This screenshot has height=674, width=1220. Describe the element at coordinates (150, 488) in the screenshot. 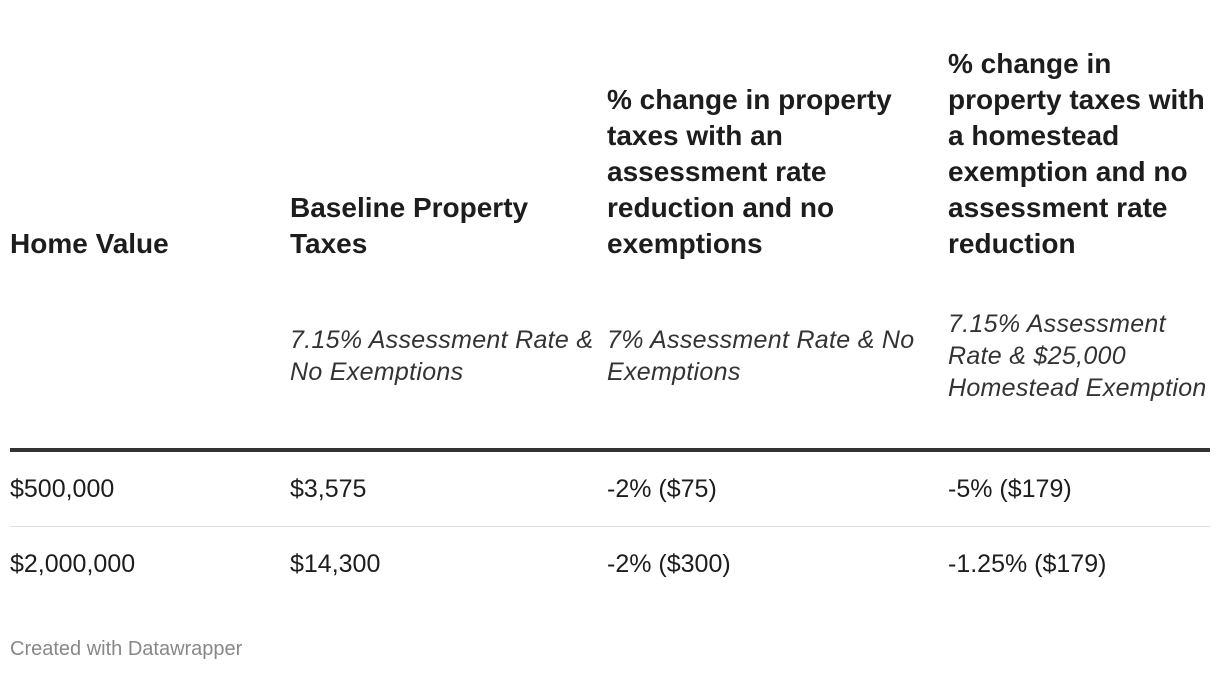

I see `cell-home-value: $500,000` at that location.